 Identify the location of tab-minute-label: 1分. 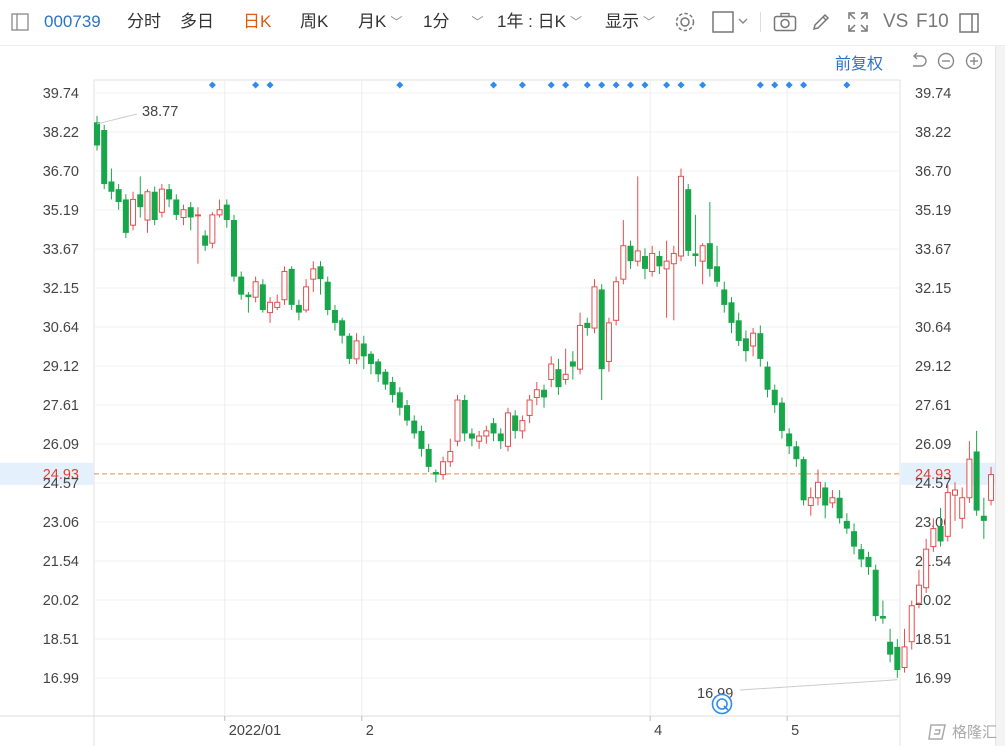
(436, 21).